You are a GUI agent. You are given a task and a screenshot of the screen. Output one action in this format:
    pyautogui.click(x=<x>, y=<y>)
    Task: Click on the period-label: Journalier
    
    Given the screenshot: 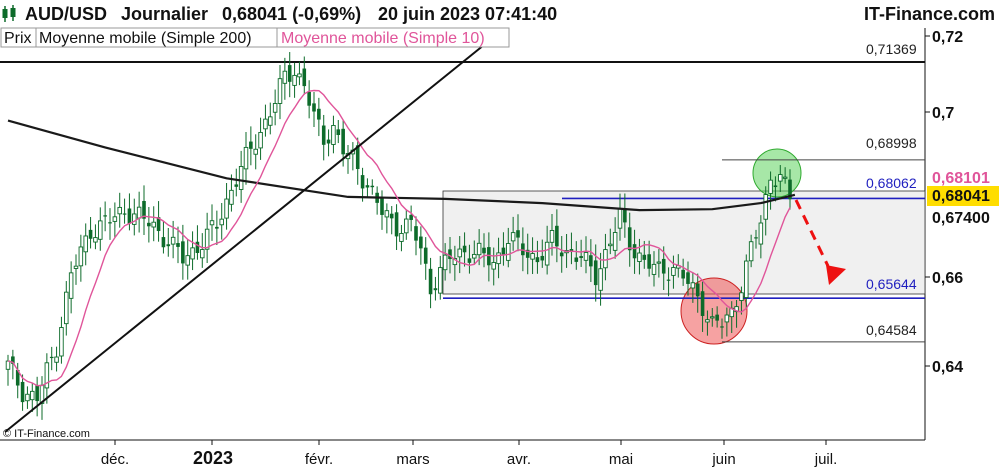 What is the action you would take?
    pyautogui.click(x=164, y=14)
    